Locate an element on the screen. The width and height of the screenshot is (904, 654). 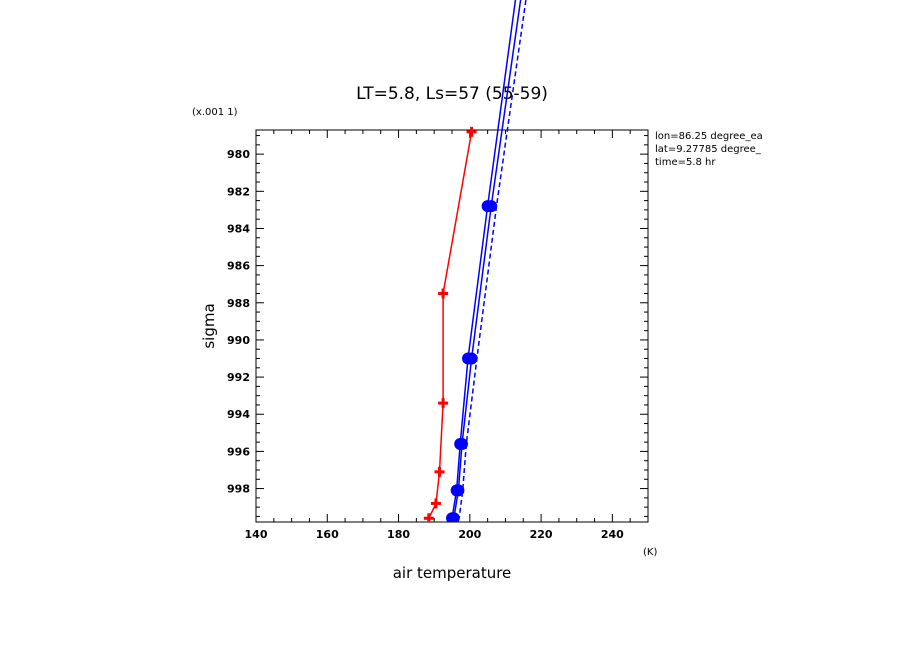
info-lon: lon=86.25 degree_ea is located at coordinates (709, 136).